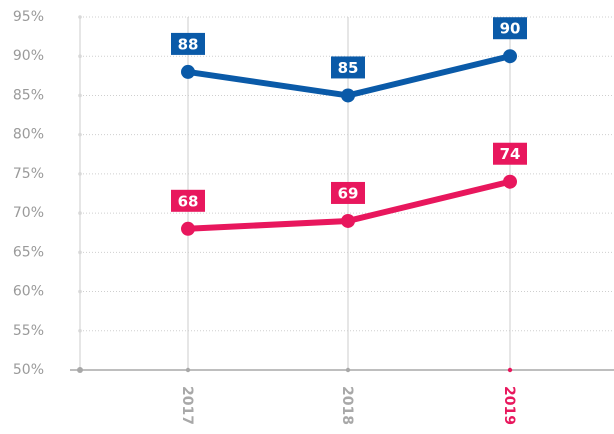 The image size is (614, 434). I want to click on data-label: 88, so click(188, 44).